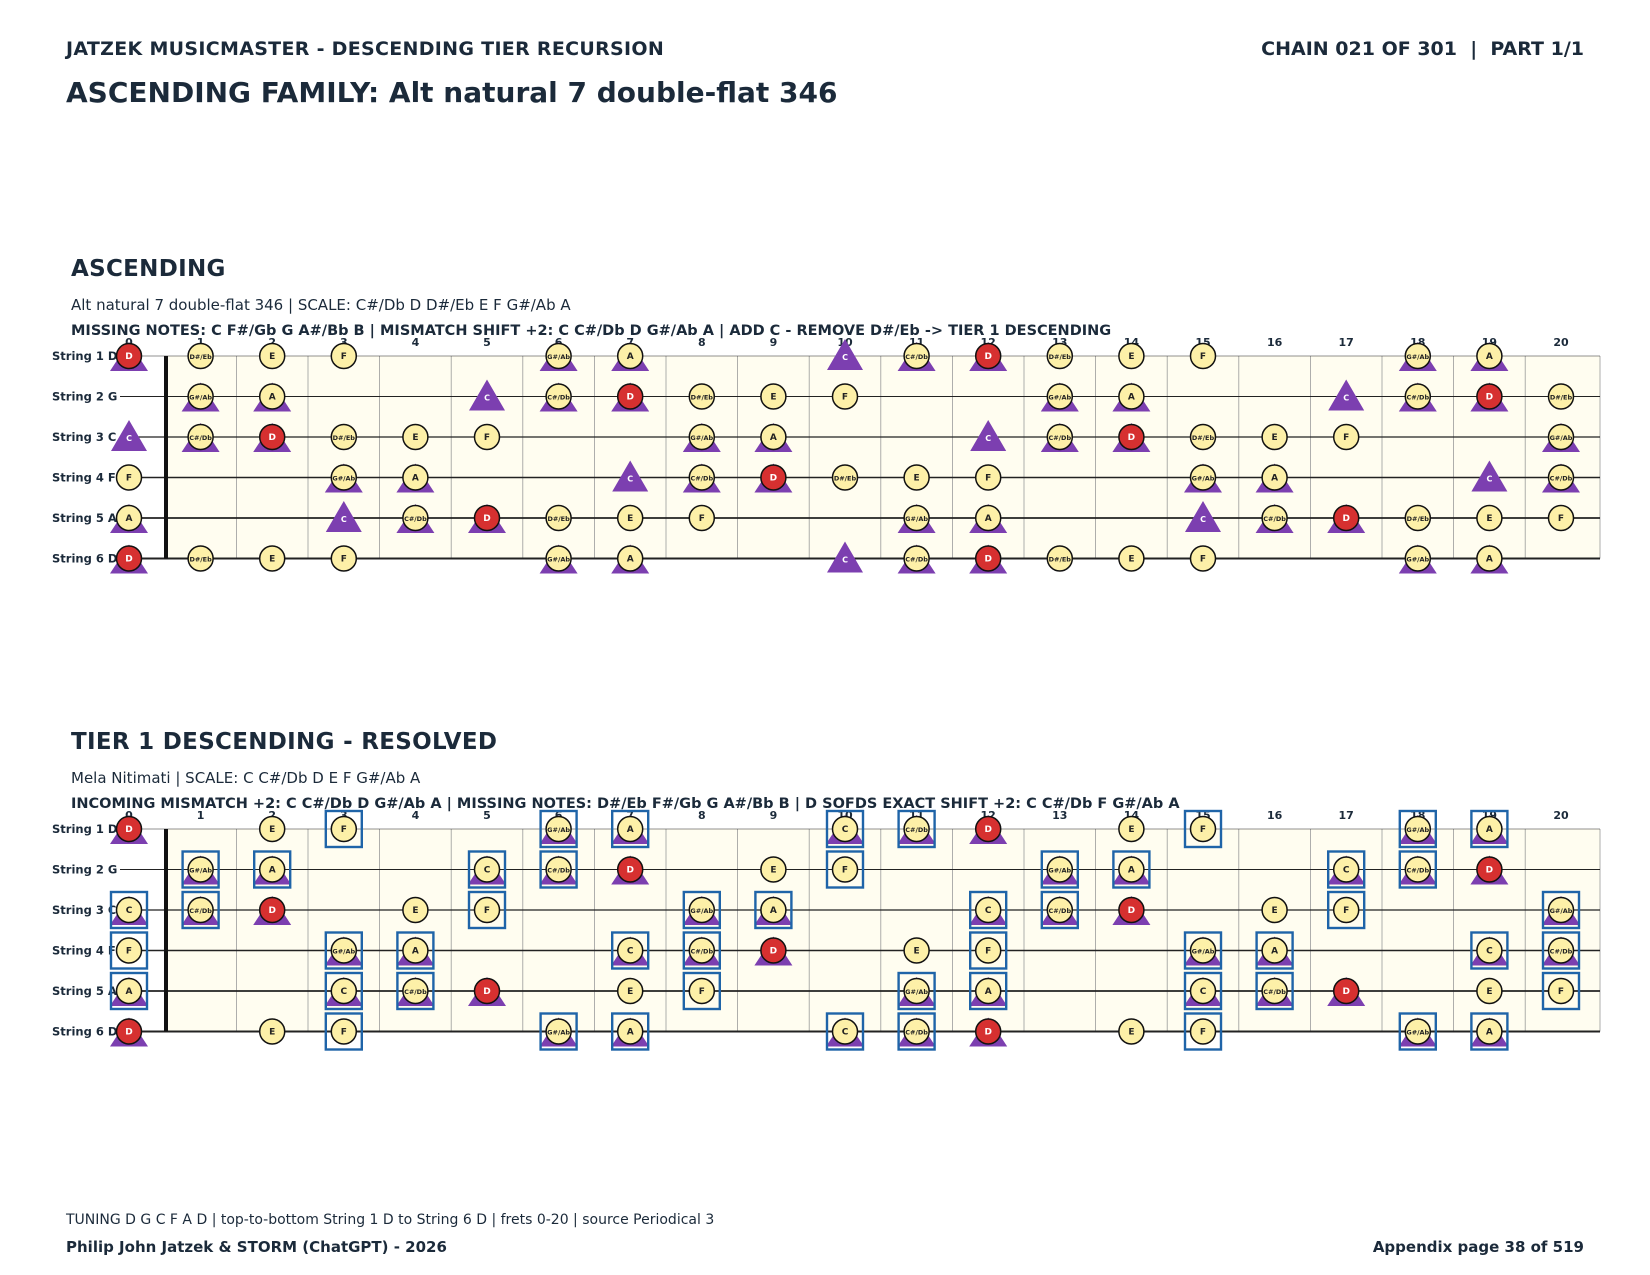 This screenshot has width=1650, height=1275. What do you see at coordinates (416, 342) in the screenshot?
I see `fret-number-4: 4` at bounding box center [416, 342].